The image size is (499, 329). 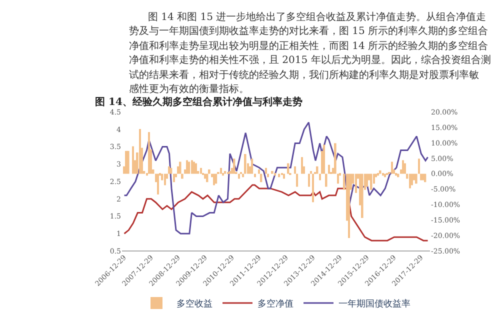 What do you see at coordinates (198, 102) in the screenshot?
I see `chart-title: 图 14、经验久期多空组合累计净值与利率走势` at bounding box center [198, 102].